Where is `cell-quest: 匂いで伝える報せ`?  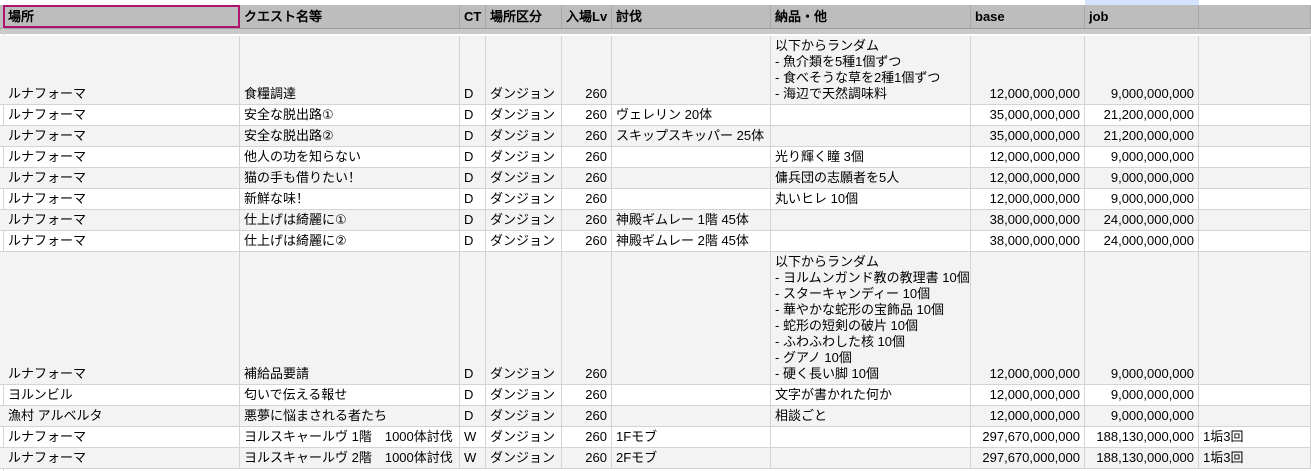 cell-quest: 匂いで伝える報せ is located at coordinates (350, 395).